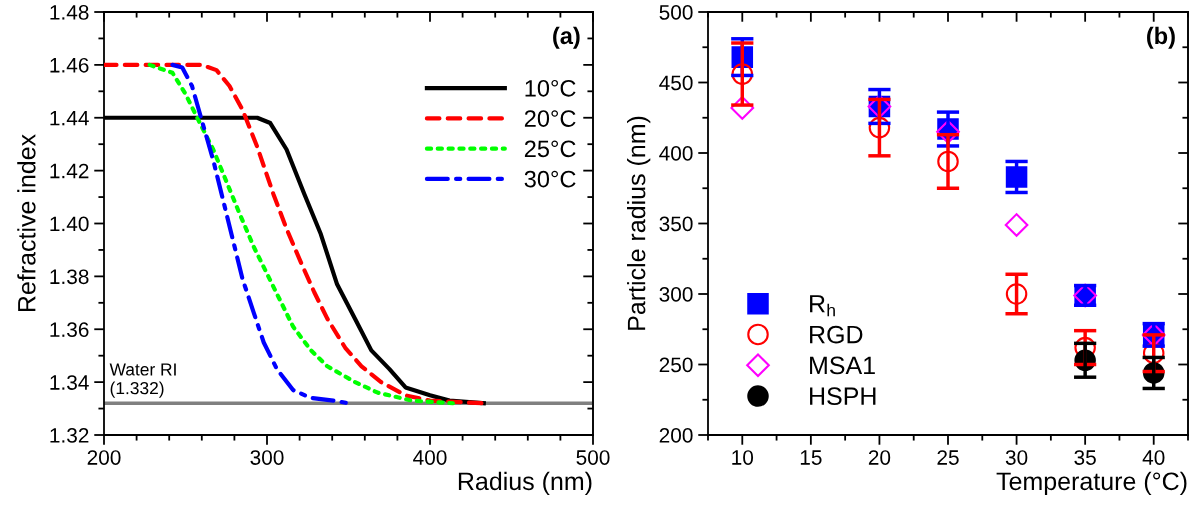 The image size is (1204, 512). I want to click on legend-label: 30°C, so click(550, 179).